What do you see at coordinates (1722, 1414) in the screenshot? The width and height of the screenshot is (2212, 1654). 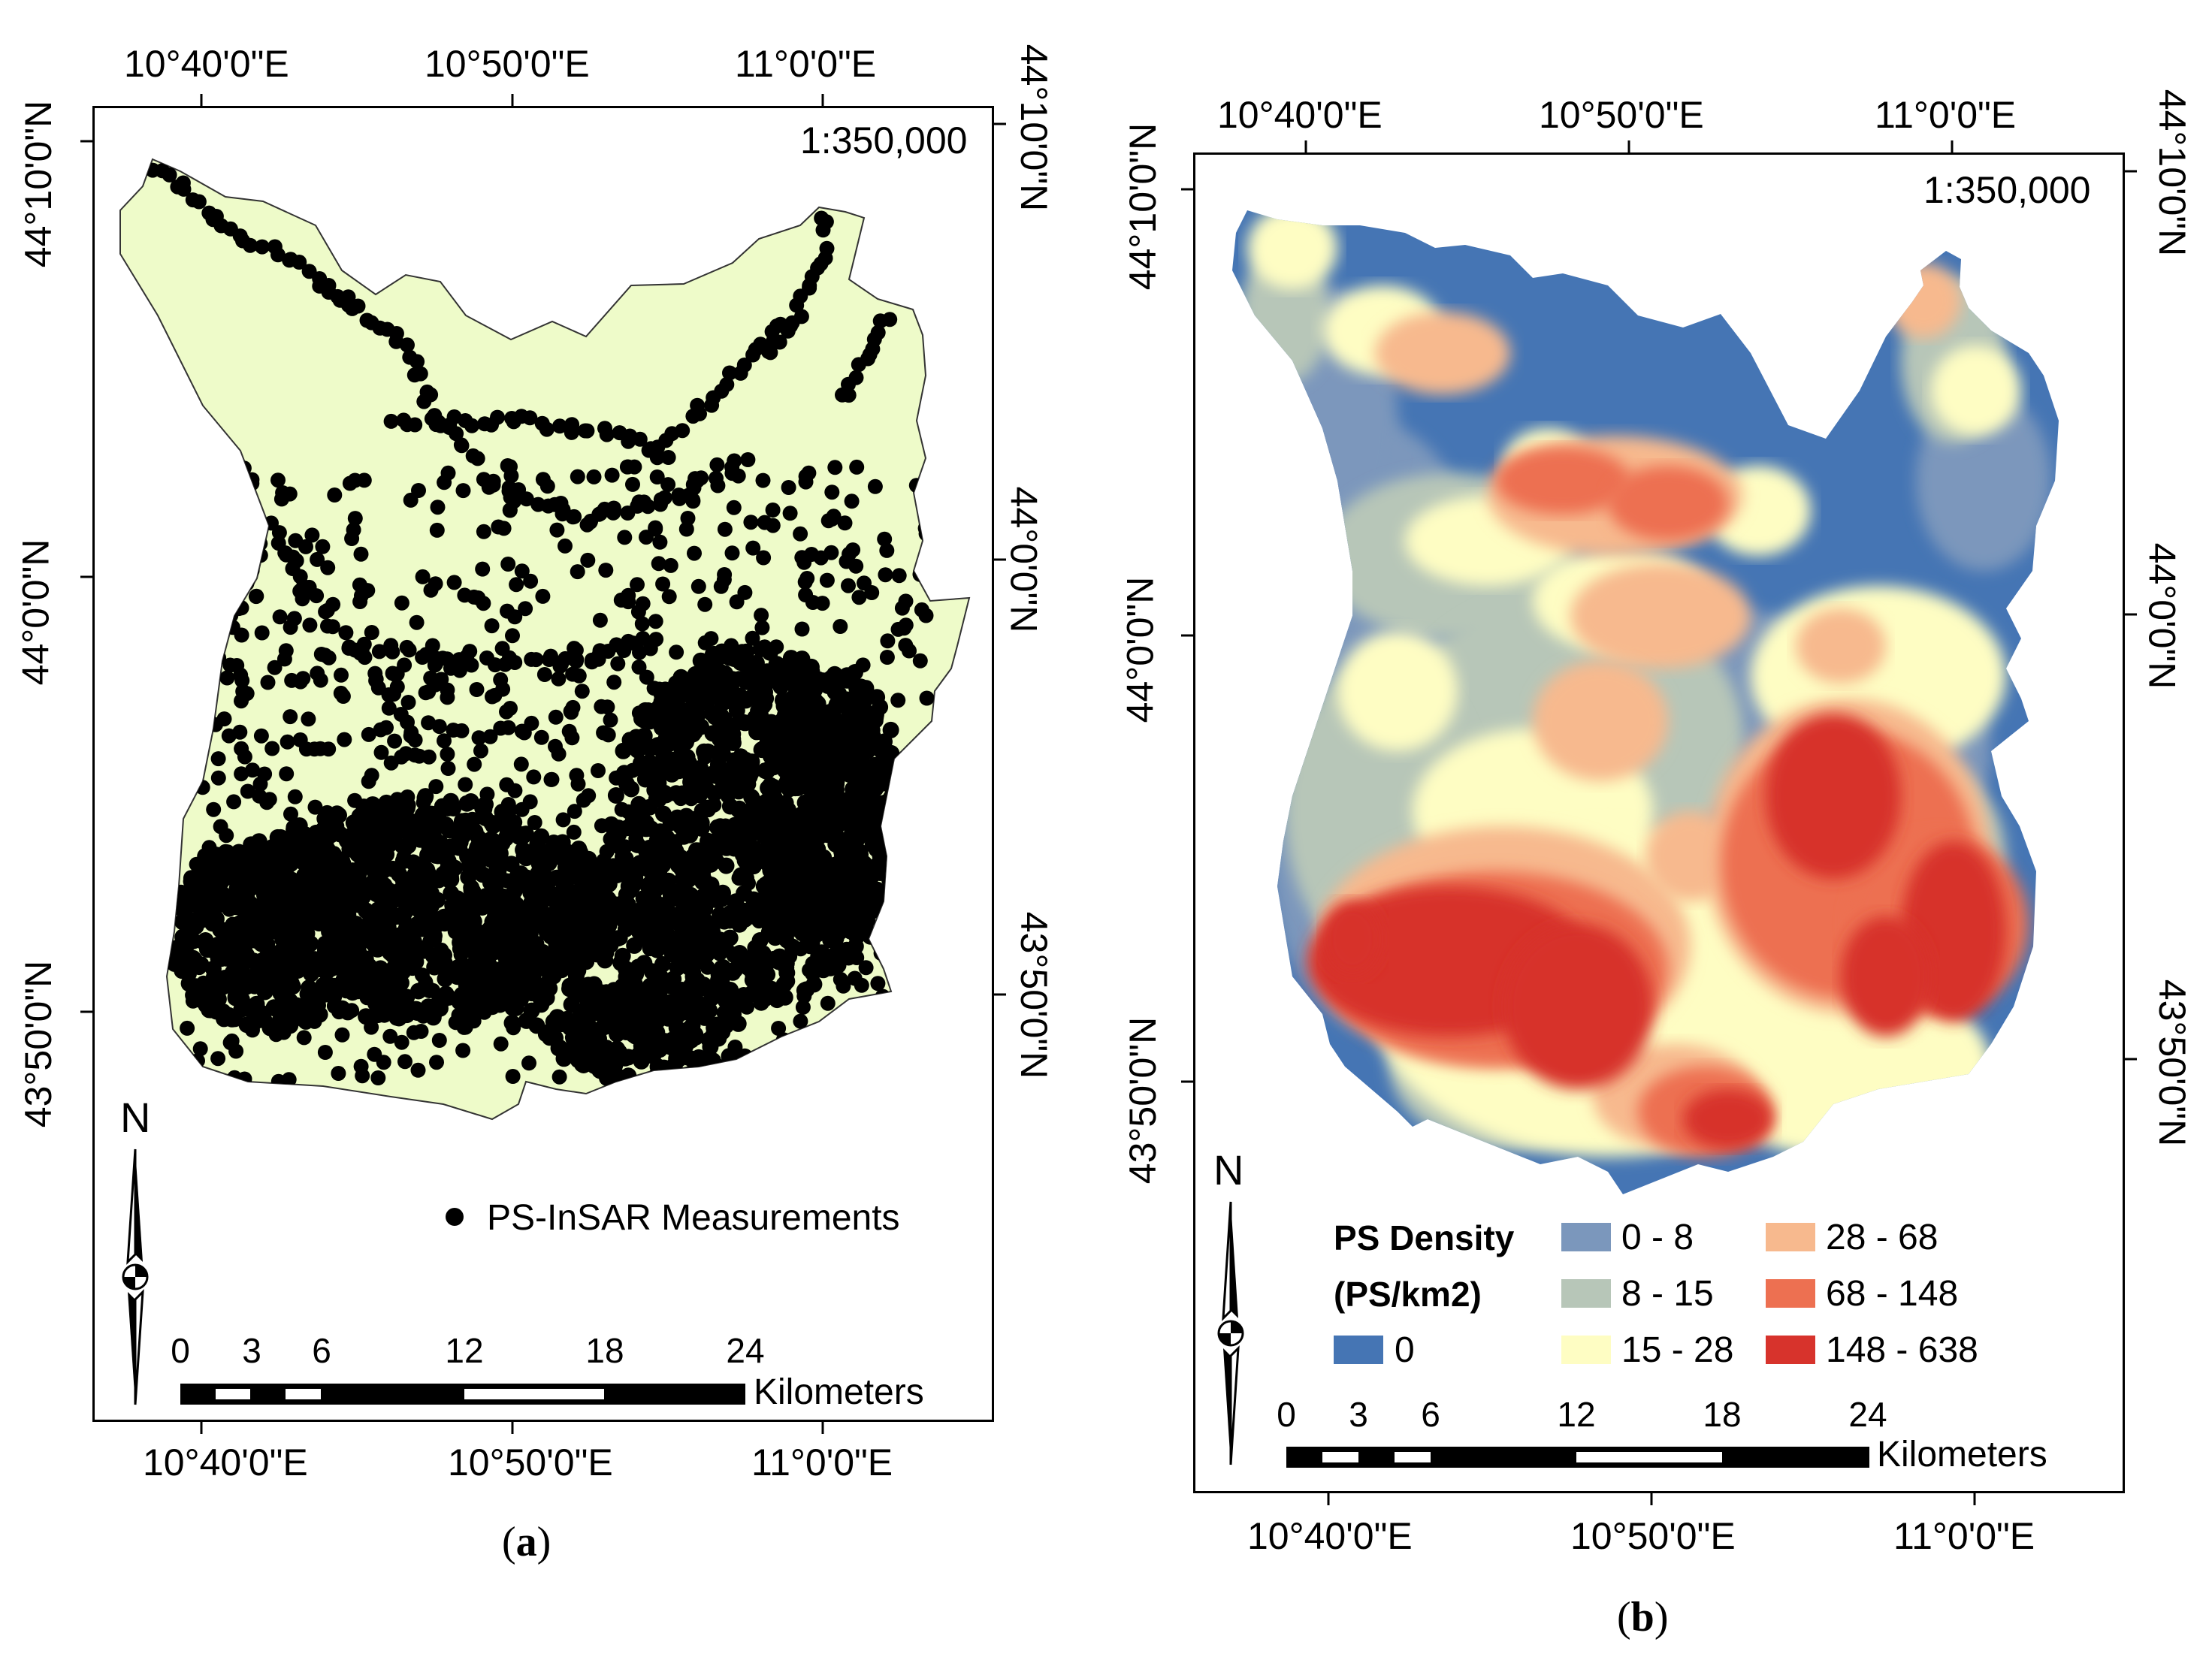 I see `scalebar-tick: 18` at bounding box center [1722, 1414].